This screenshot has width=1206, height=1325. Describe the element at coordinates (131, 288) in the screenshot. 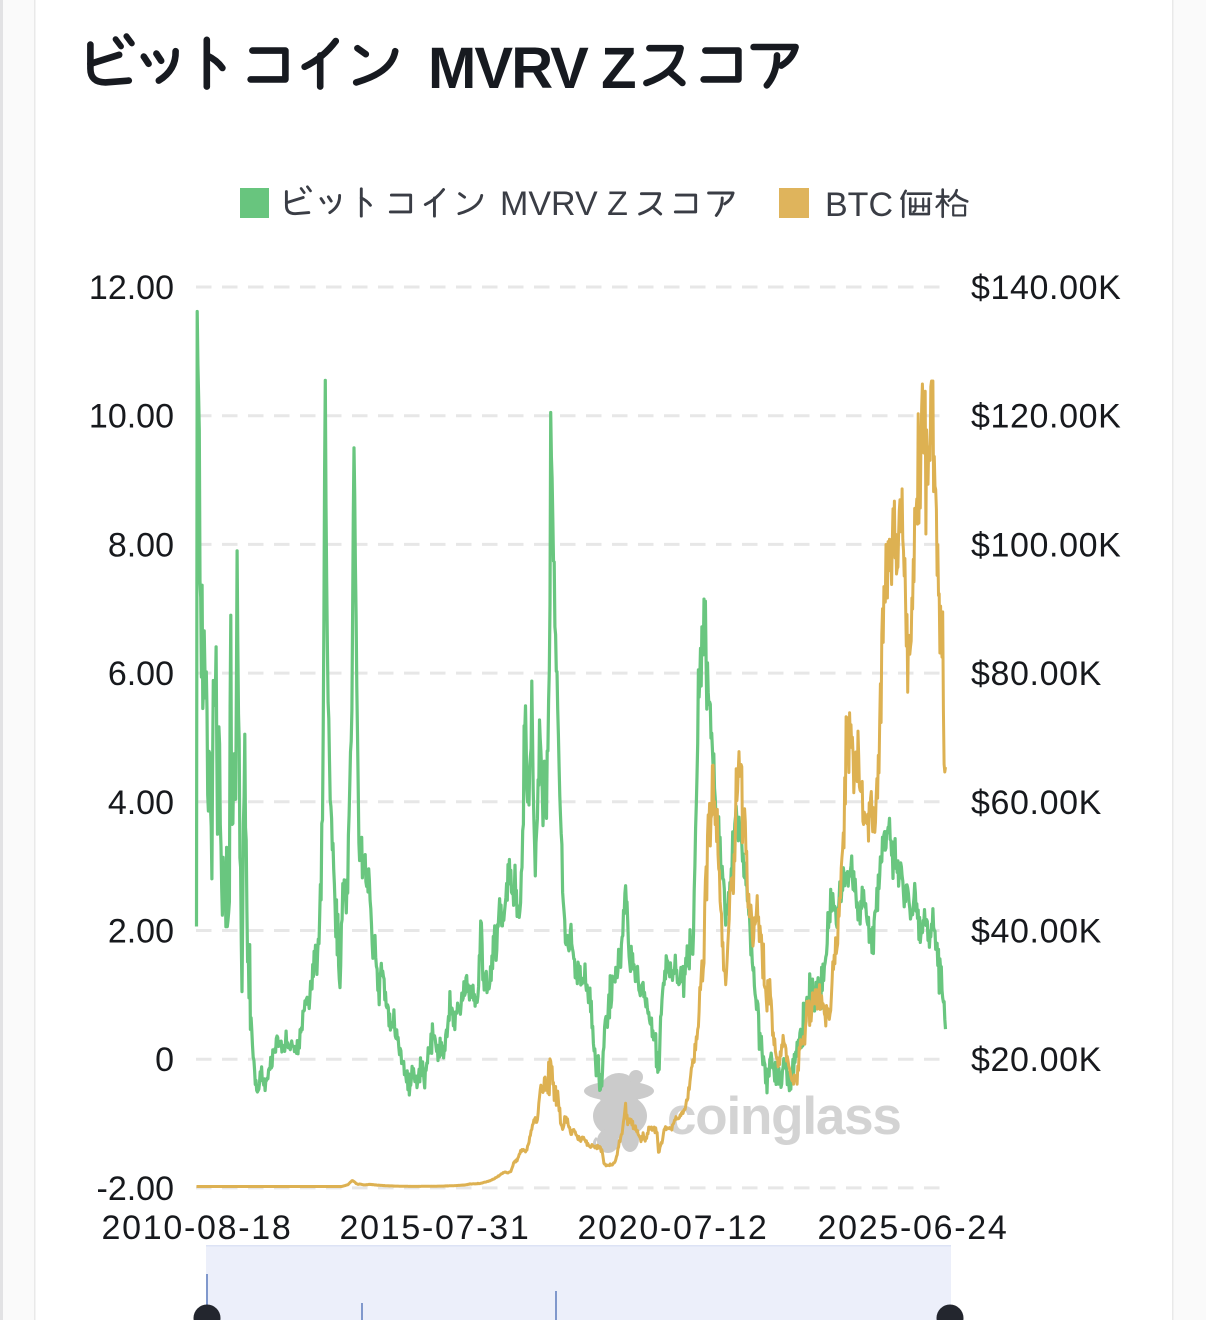

I see `svg-text: 12.00` at that location.